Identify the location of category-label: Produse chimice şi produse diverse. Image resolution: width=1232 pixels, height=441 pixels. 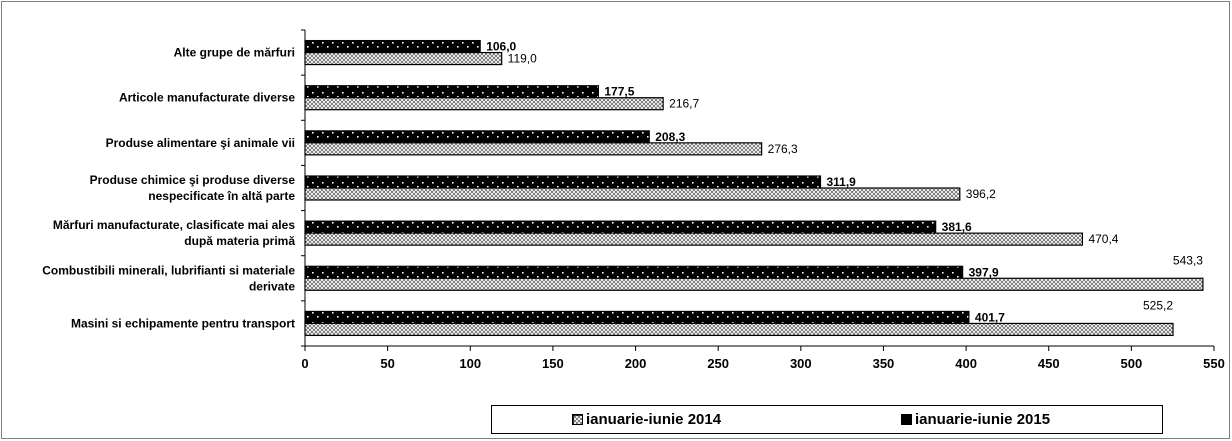
(193, 180).